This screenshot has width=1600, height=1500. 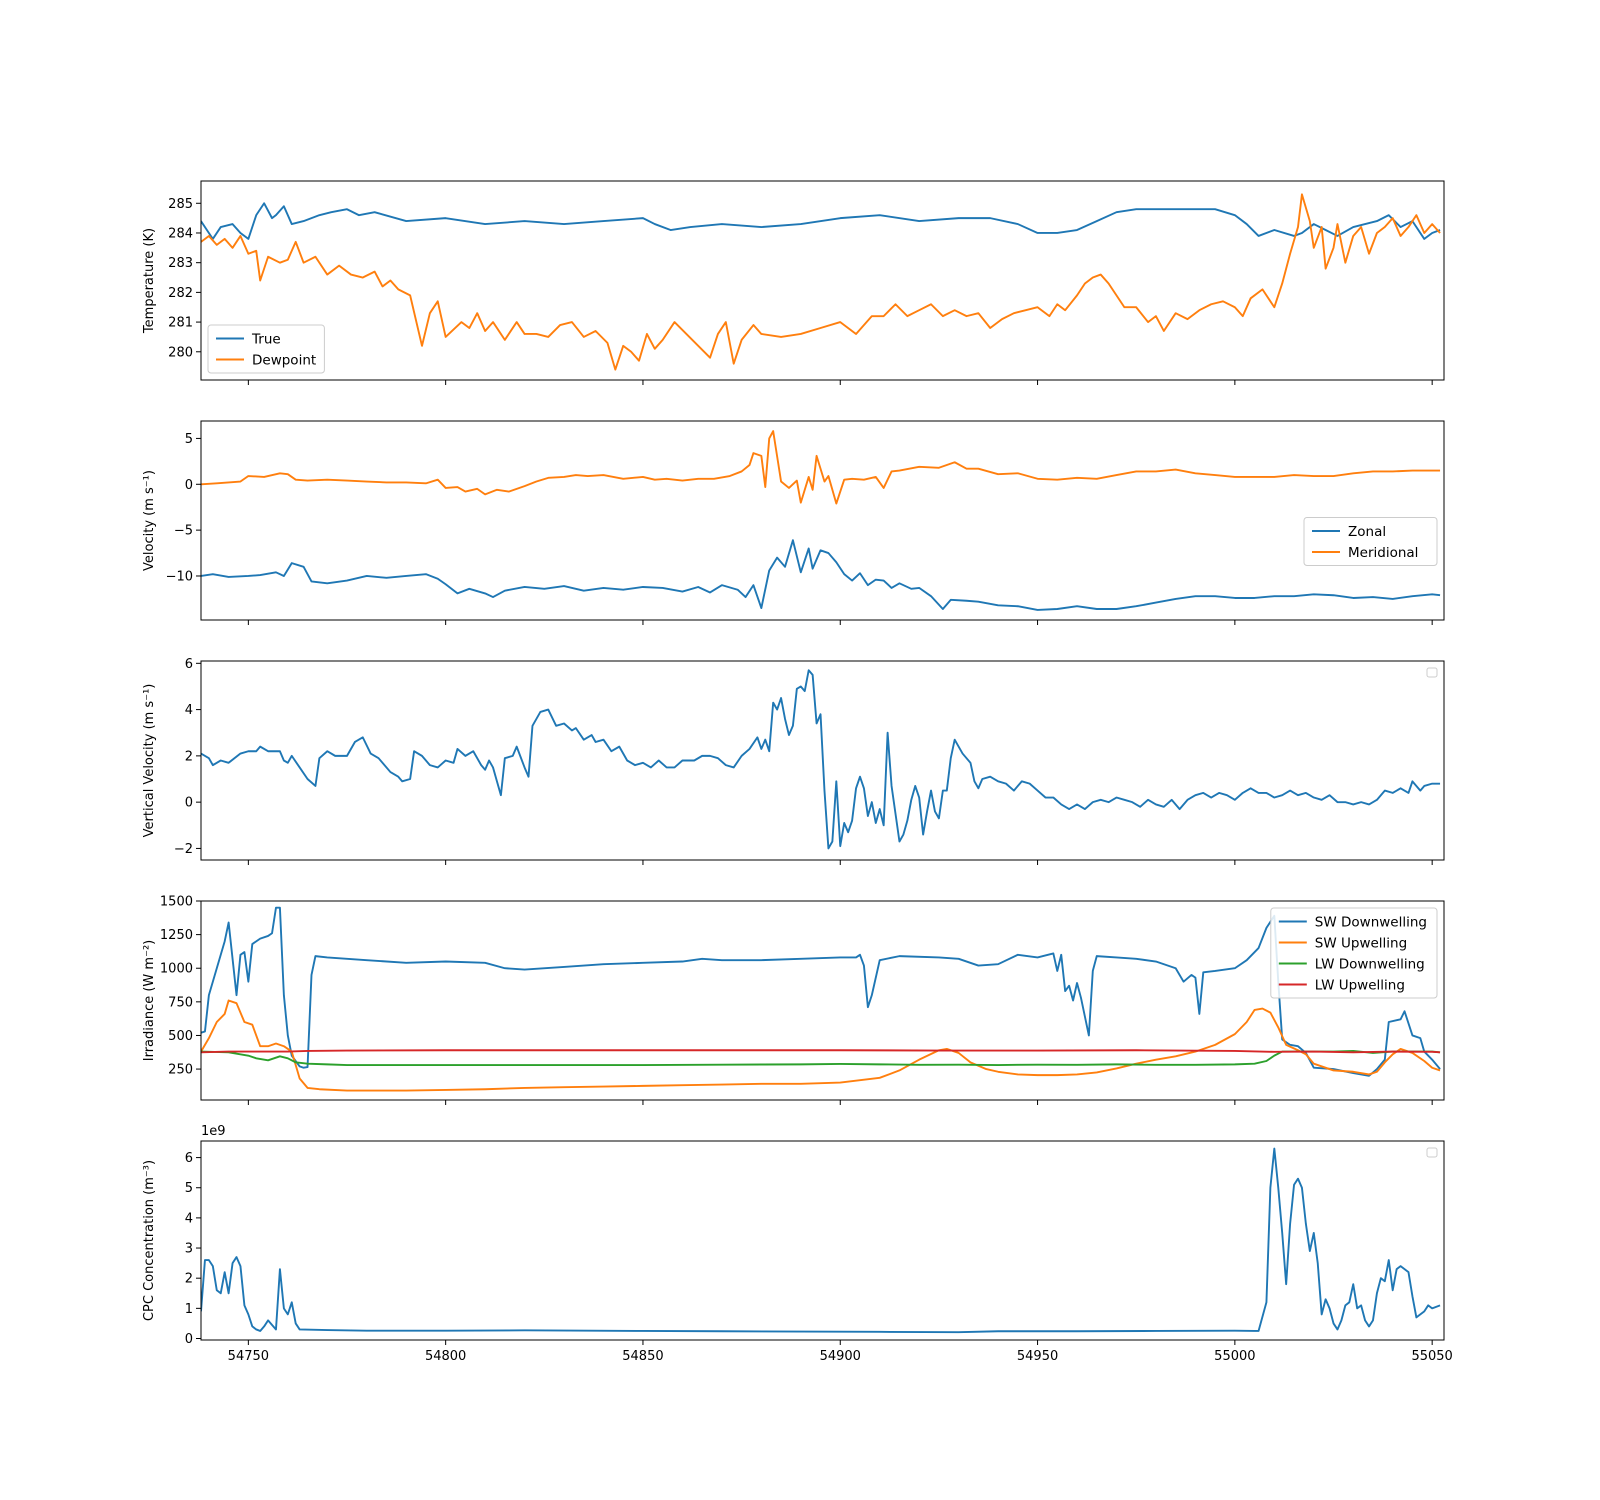 What do you see at coordinates (149, 281) in the screenshot?
I see `y-axis-label: Temperature (K)` at bounding box center [149, 281].